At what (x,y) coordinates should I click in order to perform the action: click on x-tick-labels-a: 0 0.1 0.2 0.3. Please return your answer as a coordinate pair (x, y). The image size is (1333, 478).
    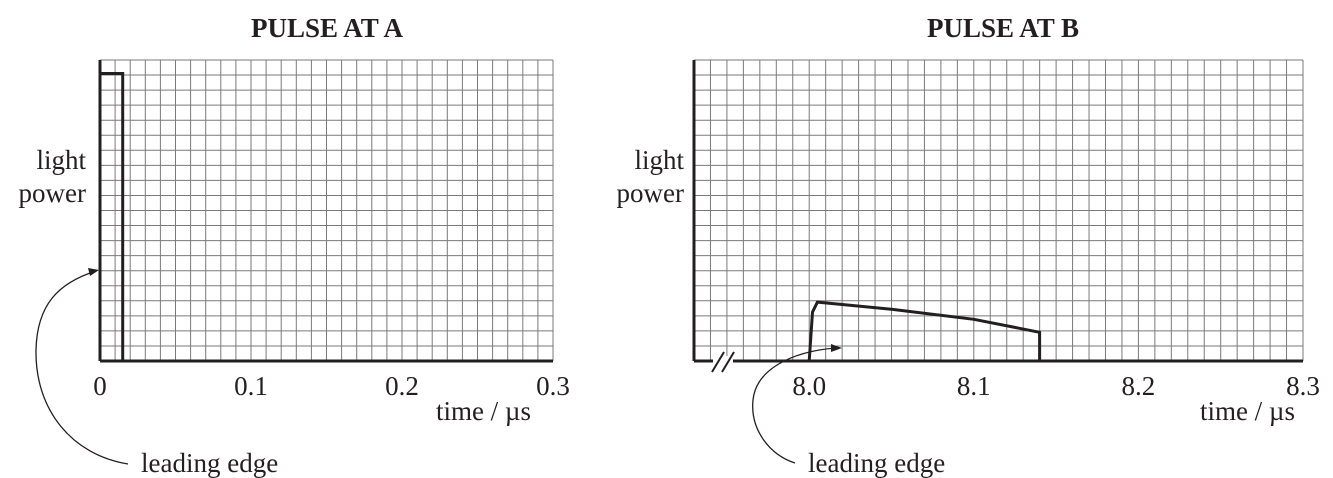
    Looking at the image, I should click on (331, 386).